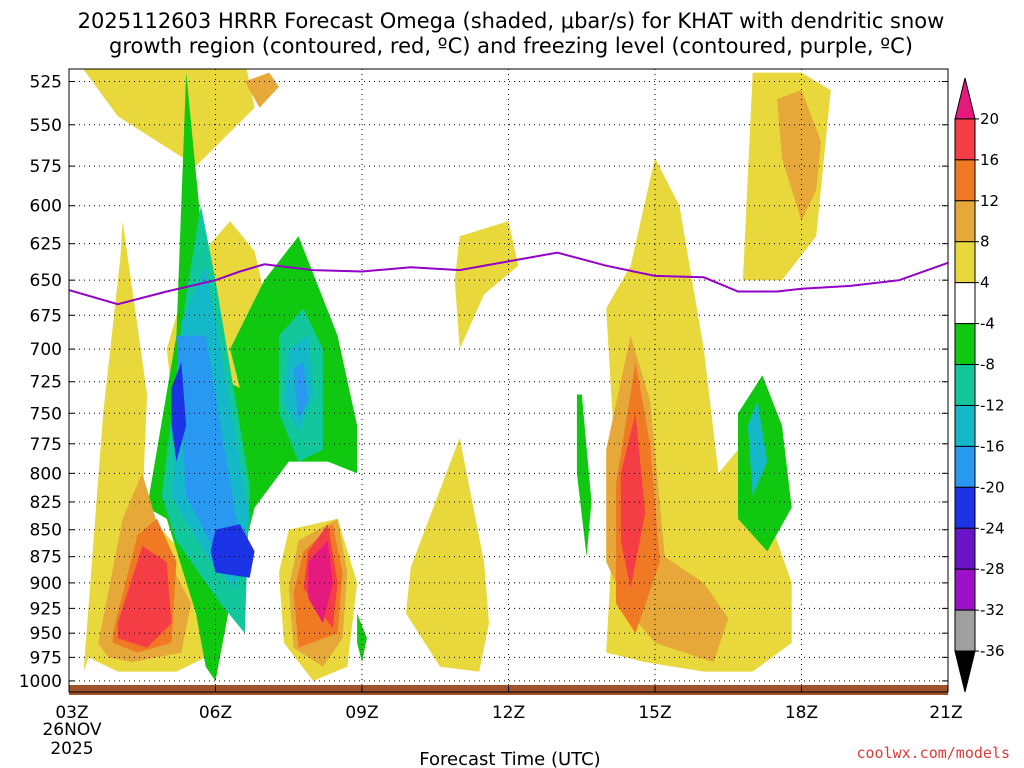 This screenshot has width=1024, height=768. What do you see at coordinates (801, 713) in the screenshot?
I see `x-tick-label-18Z: 18Z` at bounding box center [801, 713].